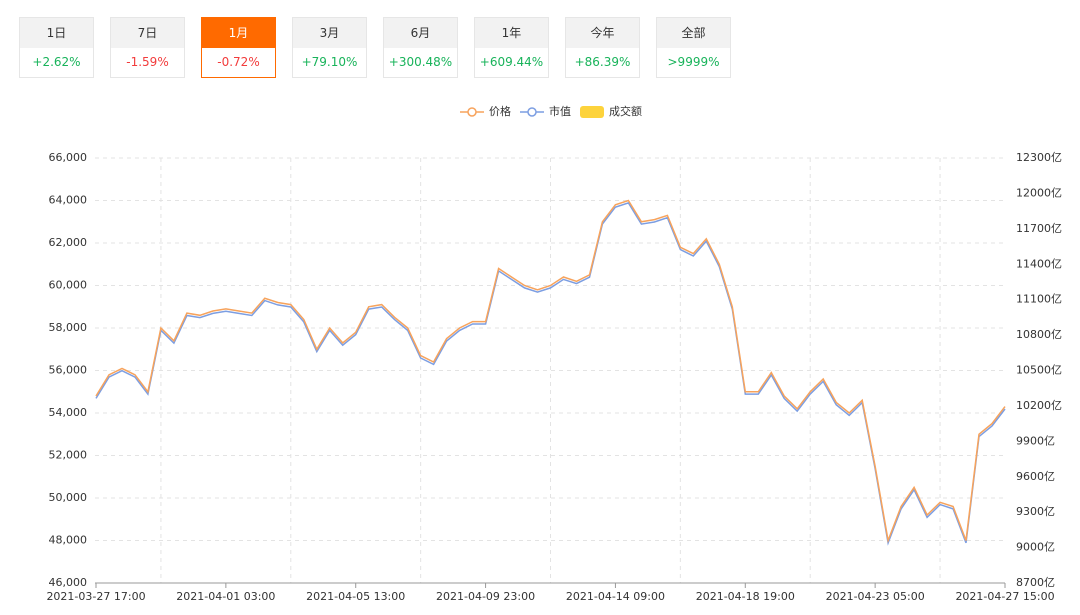 Image resolution: width=1080 pixels, height=615 pixels. I want to click on tab-change: +300.48%, so click(420, 62).